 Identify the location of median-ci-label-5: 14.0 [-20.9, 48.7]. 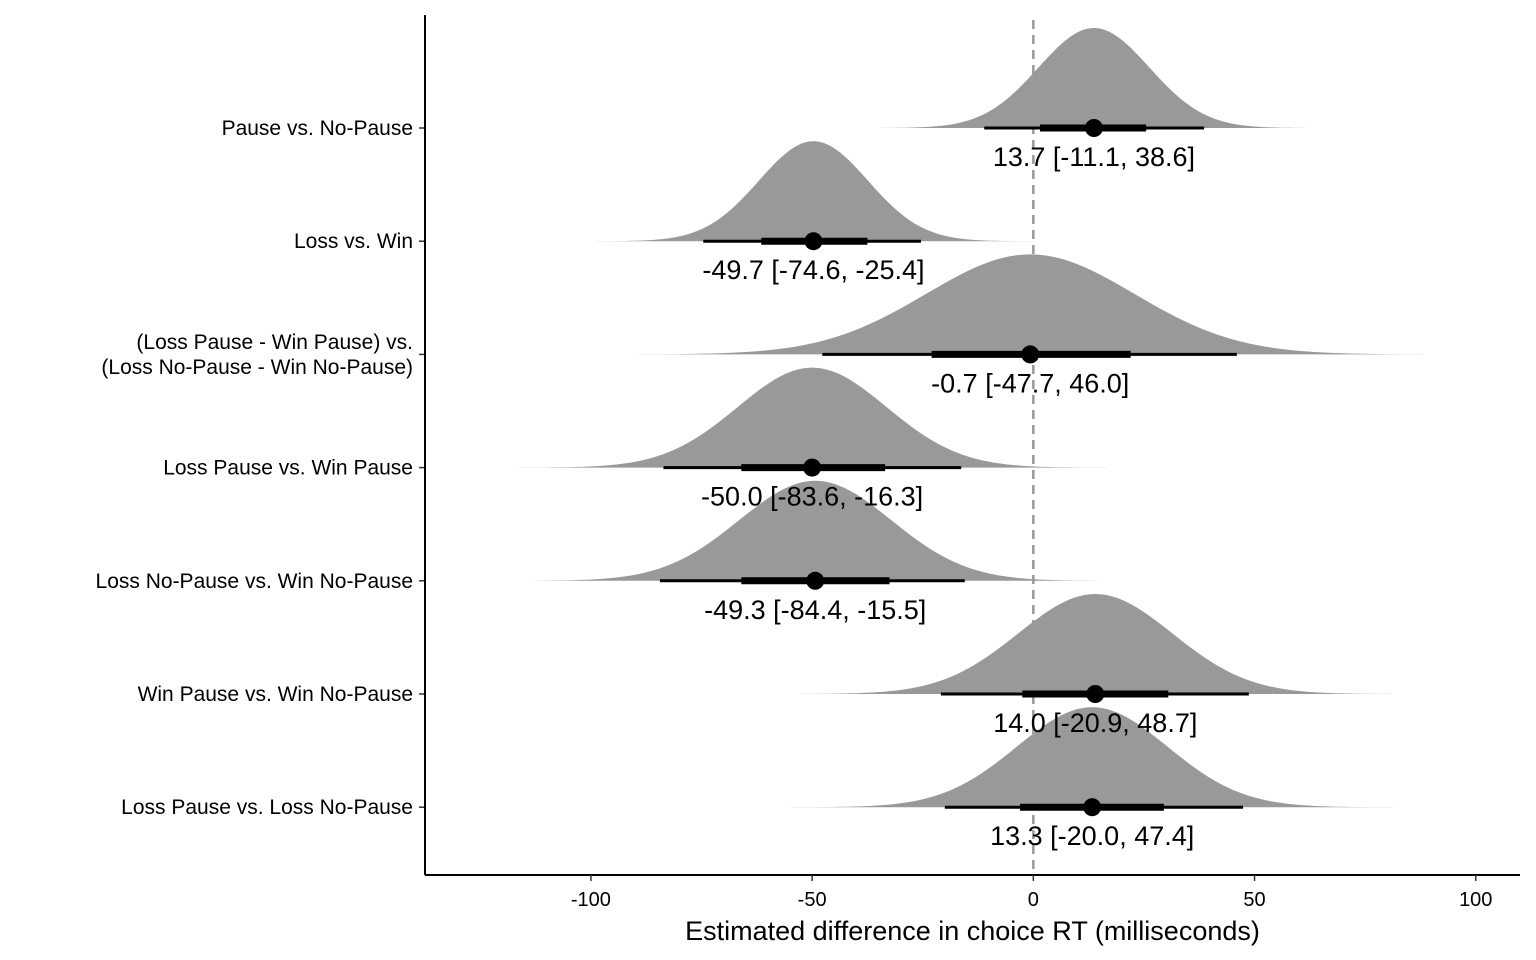
(1095, 723).